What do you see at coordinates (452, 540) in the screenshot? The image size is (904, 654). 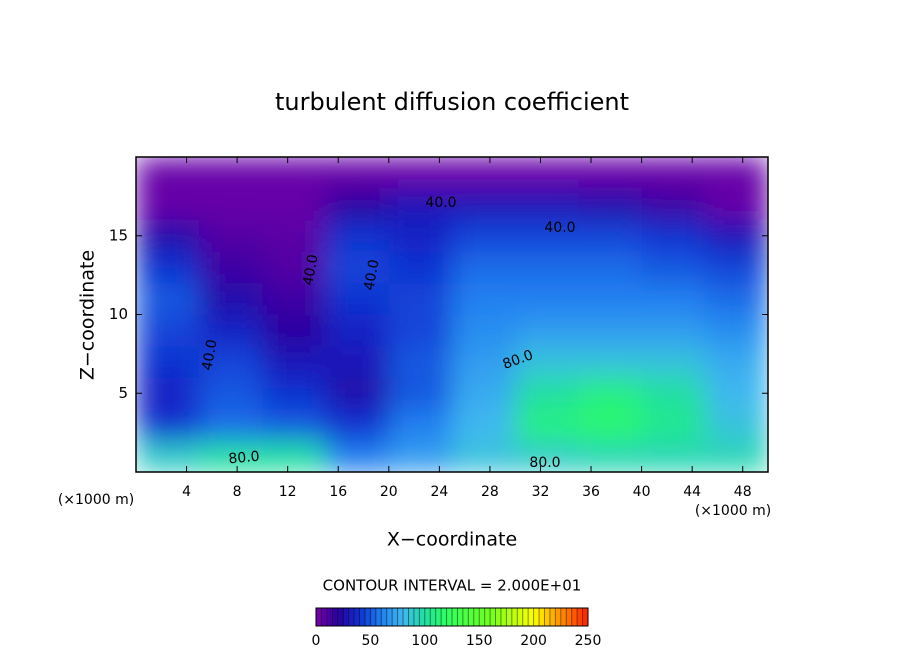 I see `x-axis-label: X−coordinate` at bounding box center [452, 540].